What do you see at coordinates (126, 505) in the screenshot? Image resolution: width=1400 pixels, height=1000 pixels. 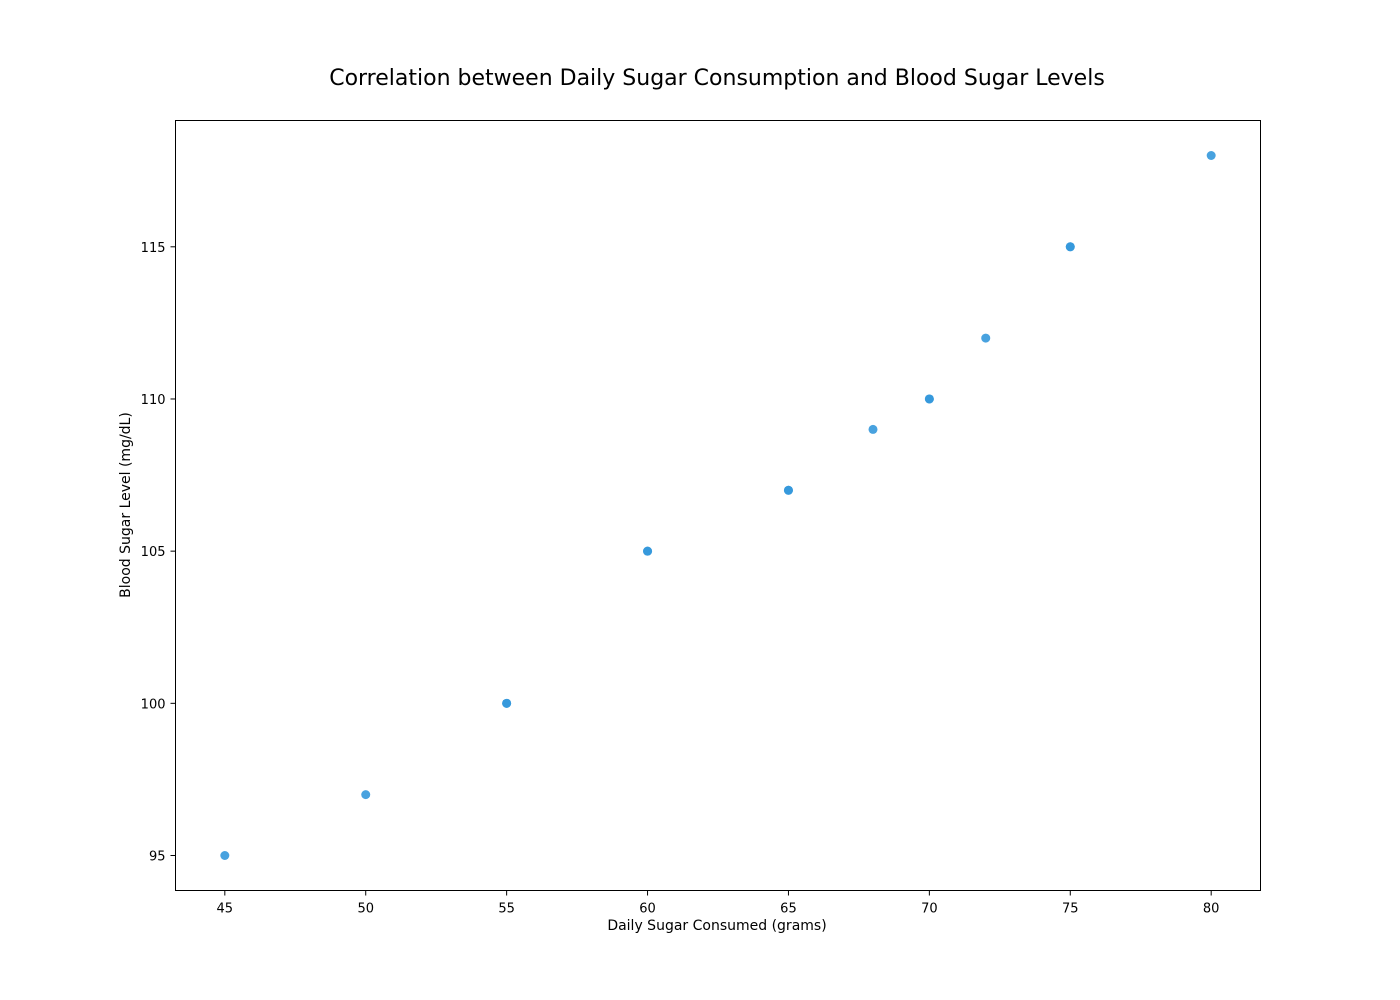 I see `y-axis-label: Blood Sugar Level (mg/dL)` at bounding box center [126, 505].